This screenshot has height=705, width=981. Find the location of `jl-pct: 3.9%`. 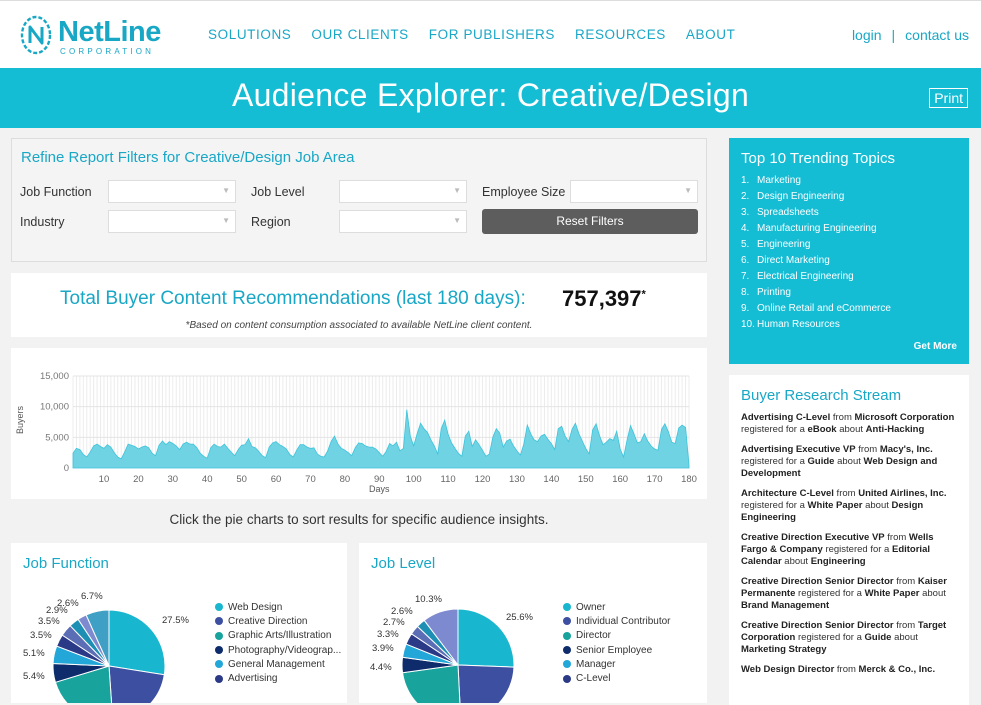

jl-pct: 3.9% is located at coordinates (383, 648).